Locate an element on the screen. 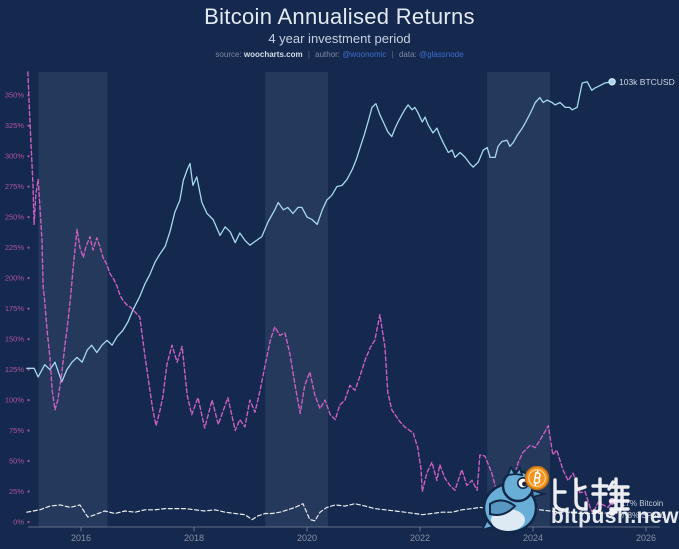 Image resolution: width=679 pixels, height=549 pixels. page-subtitle: 4 year investment period is located at coordinates (339, 38).